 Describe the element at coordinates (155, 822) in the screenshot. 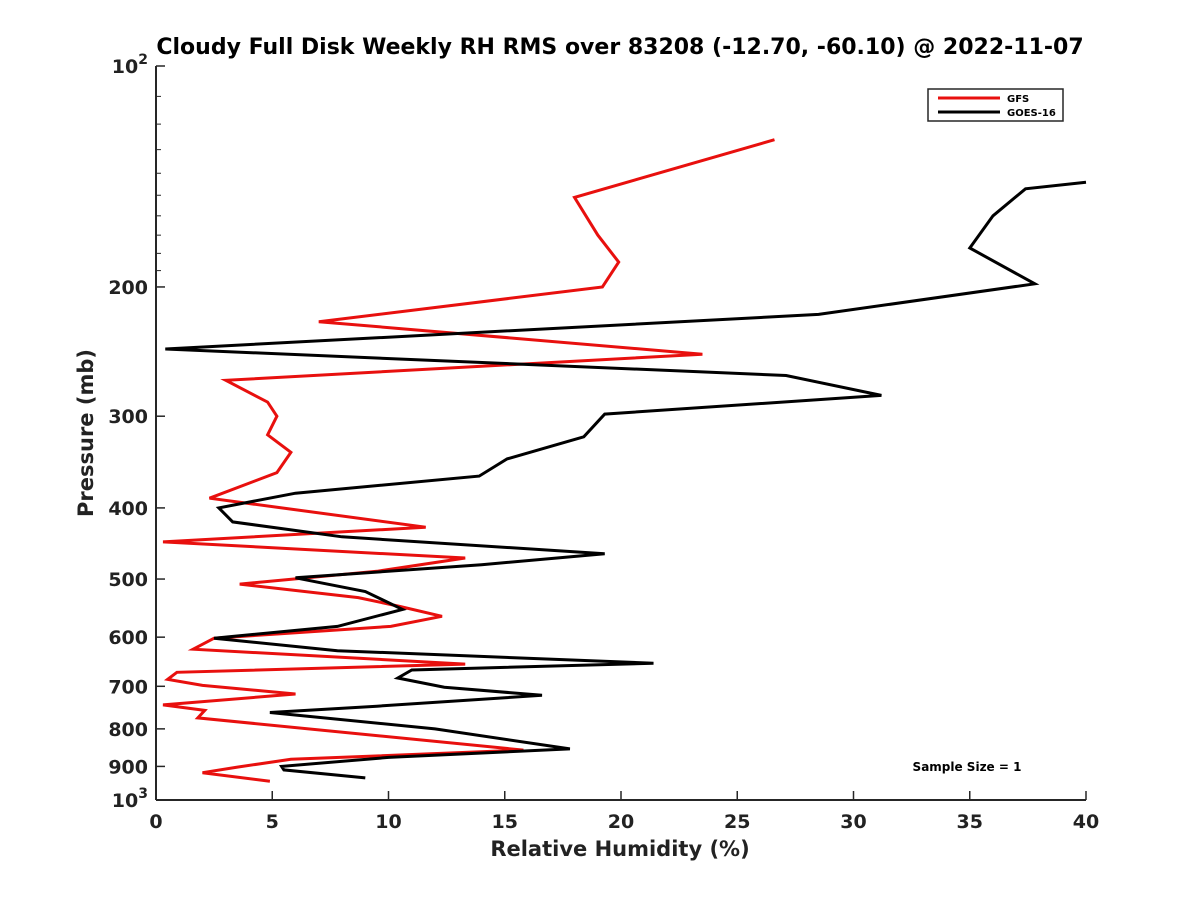

I see `x-tick-label: 0` at that location.